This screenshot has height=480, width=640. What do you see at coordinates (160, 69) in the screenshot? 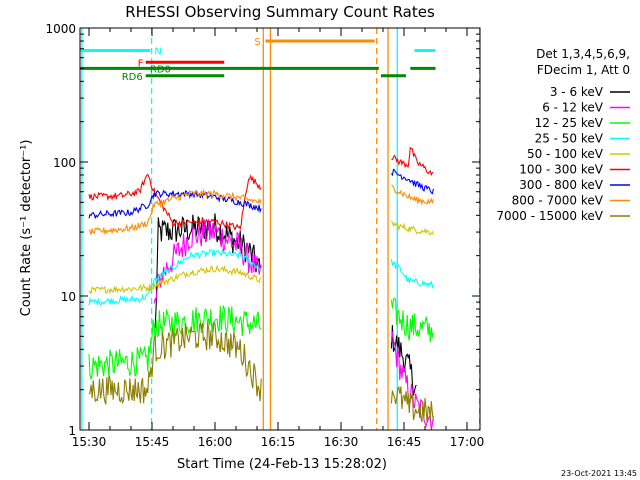
I see `state-bar-label-rd0: RD0` at bounding box center [160, 69].